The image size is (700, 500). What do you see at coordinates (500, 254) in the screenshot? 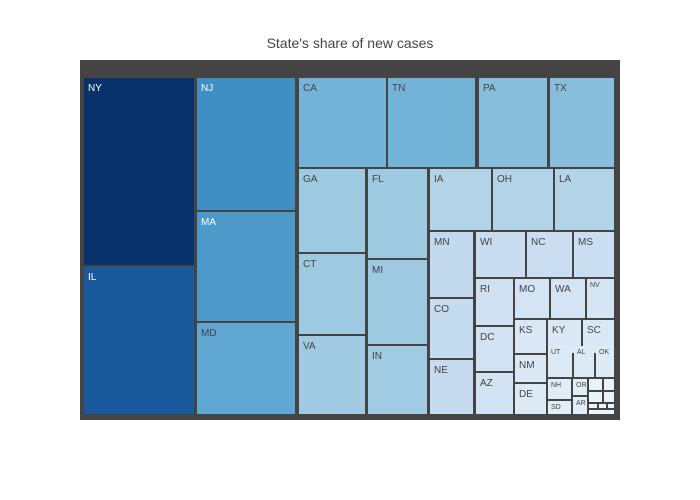
I see `treemap-cell-wi` at bounding box center [500, 254].